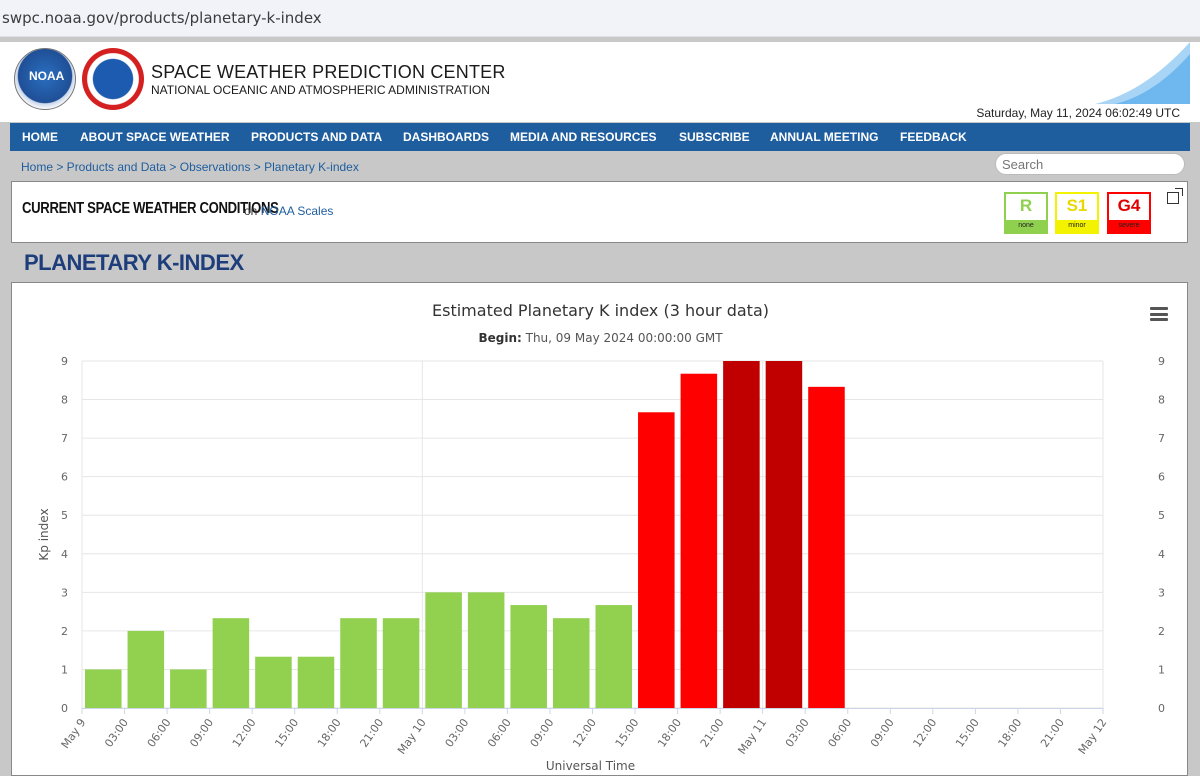 The width and height of the screenshot is (1200, 776). What do you see at coordinates (251, 211) in the screenshot?
I see `conditions-on-word: on` at bounding box center [251, 211].